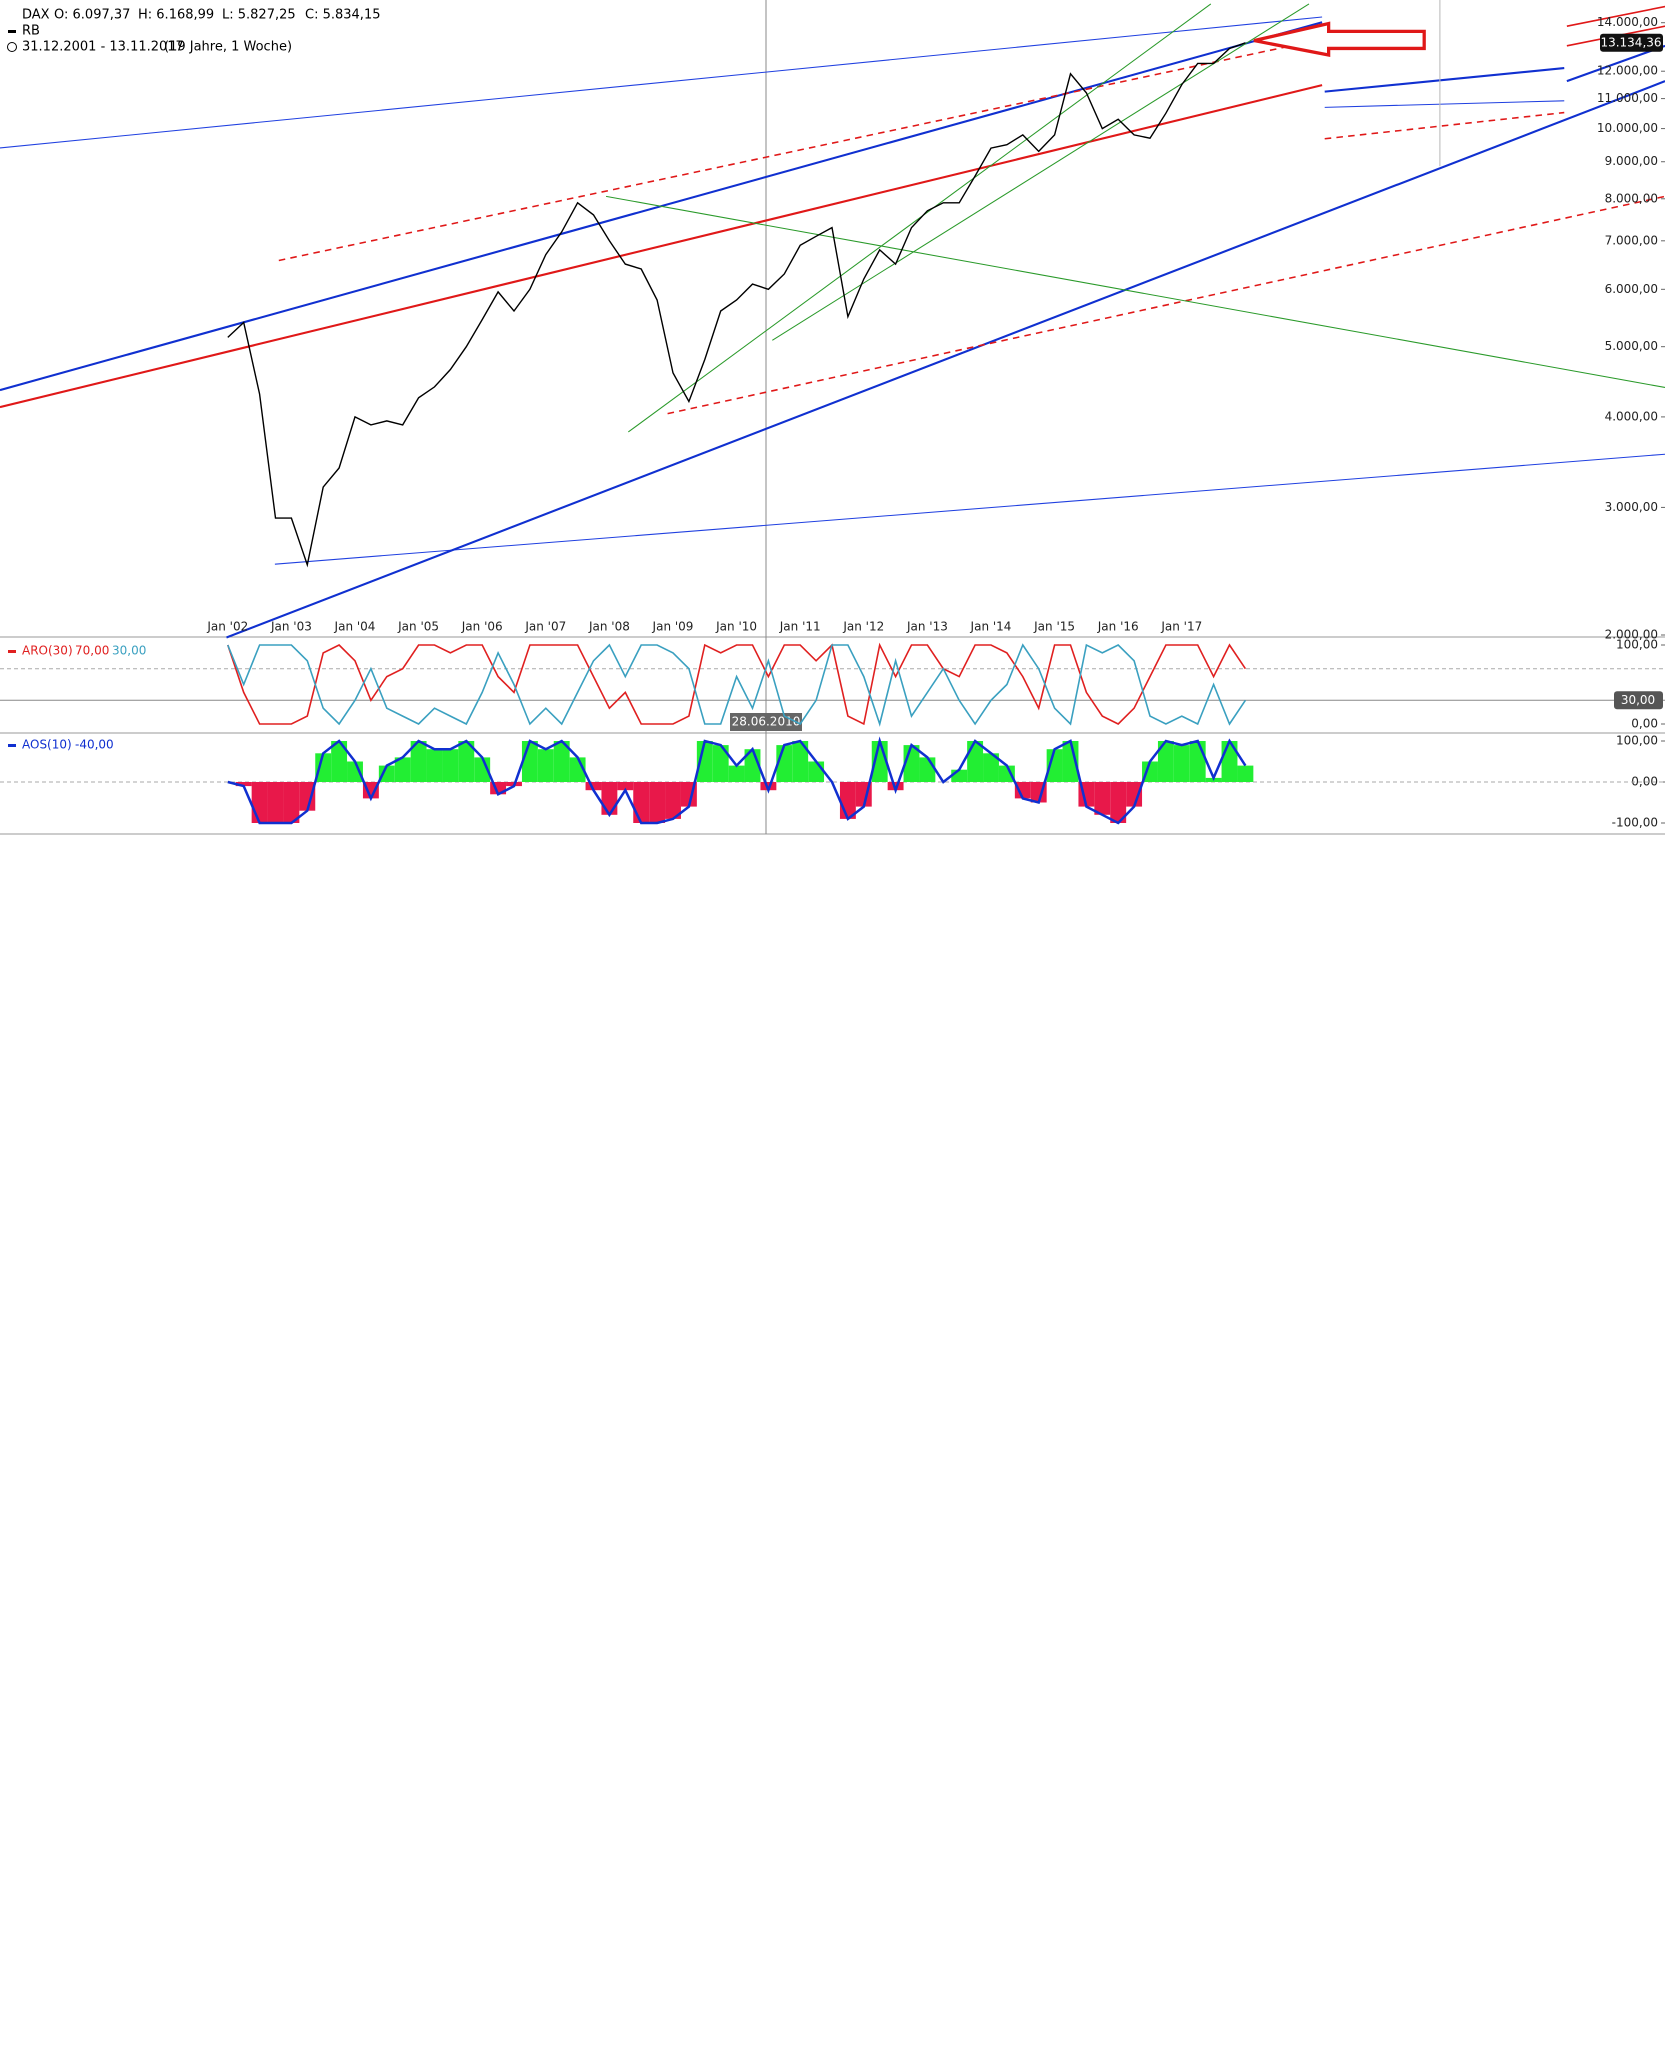  Describe the element at coordinates (737, 780) in the screenshot. I see `oscillator-line` at that location.